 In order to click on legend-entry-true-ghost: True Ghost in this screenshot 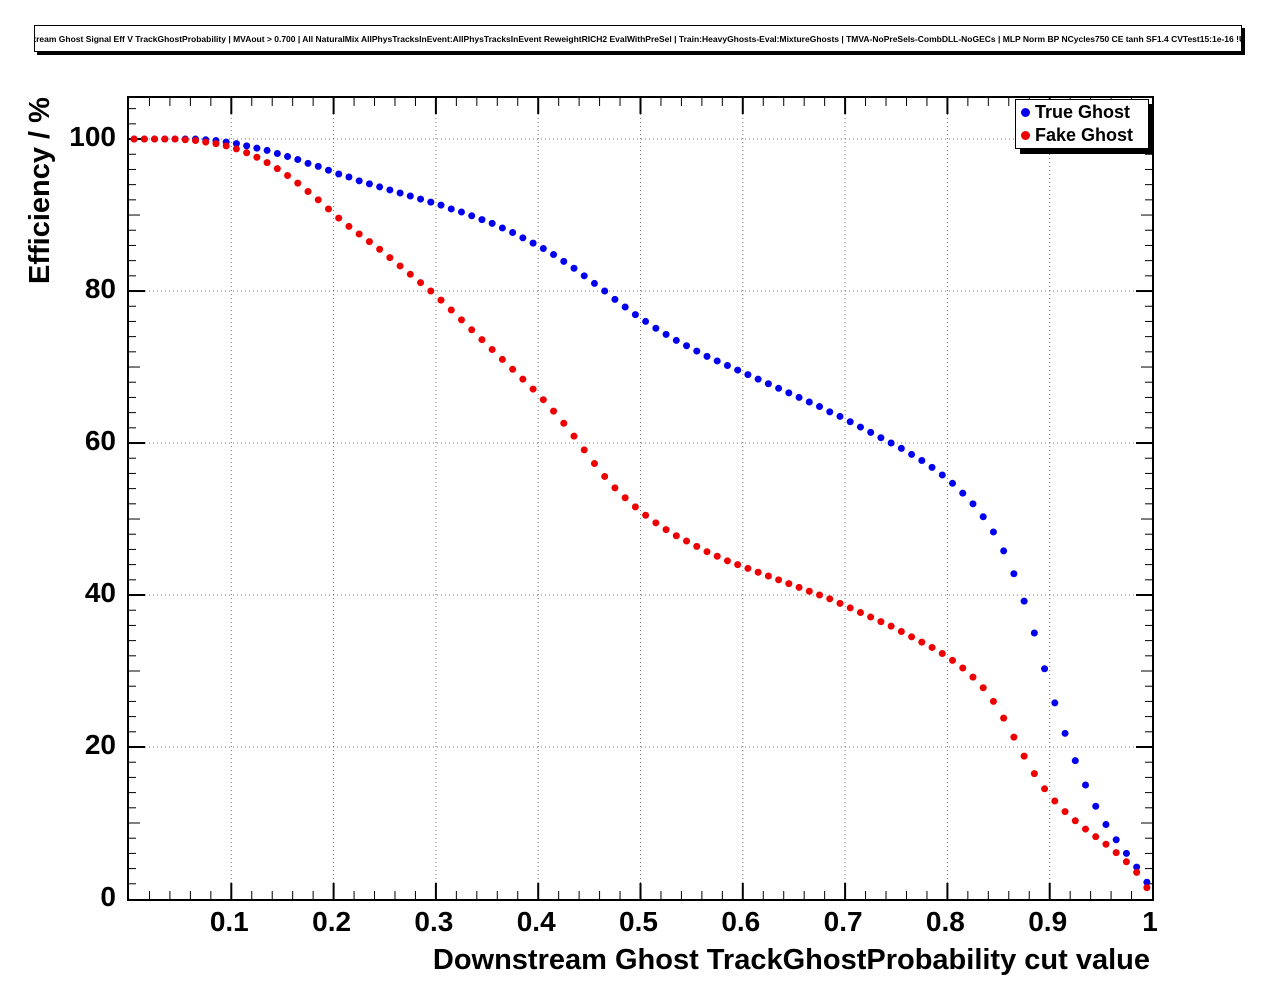, I will do `click(1082, 112)`.